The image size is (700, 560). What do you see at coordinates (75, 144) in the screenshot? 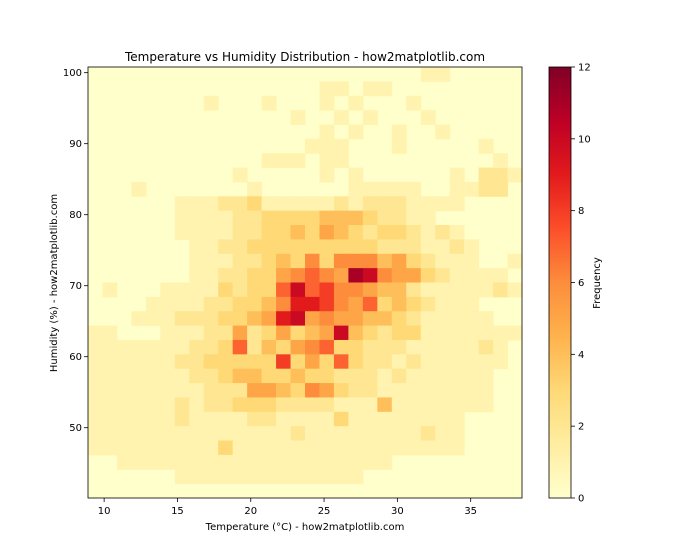
I see `y-tick-label: 90` at bounding box center [75, 144].